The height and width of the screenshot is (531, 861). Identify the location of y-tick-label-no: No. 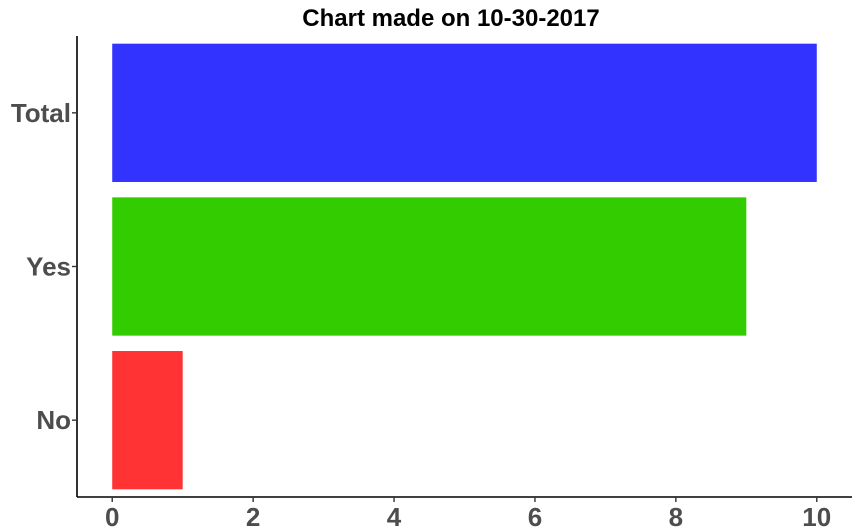
(53, 420).